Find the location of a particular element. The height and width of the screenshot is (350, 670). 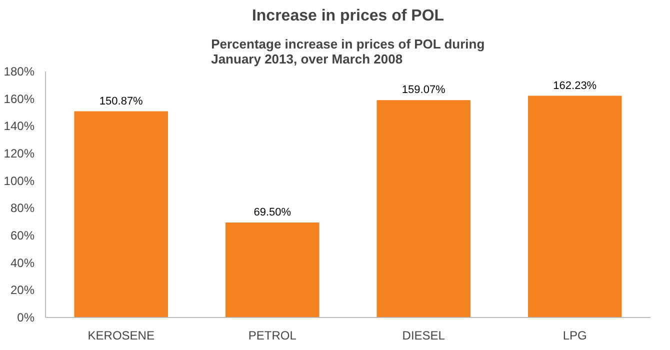

y-tick-label: 80% is located at coordinates (22, 208).